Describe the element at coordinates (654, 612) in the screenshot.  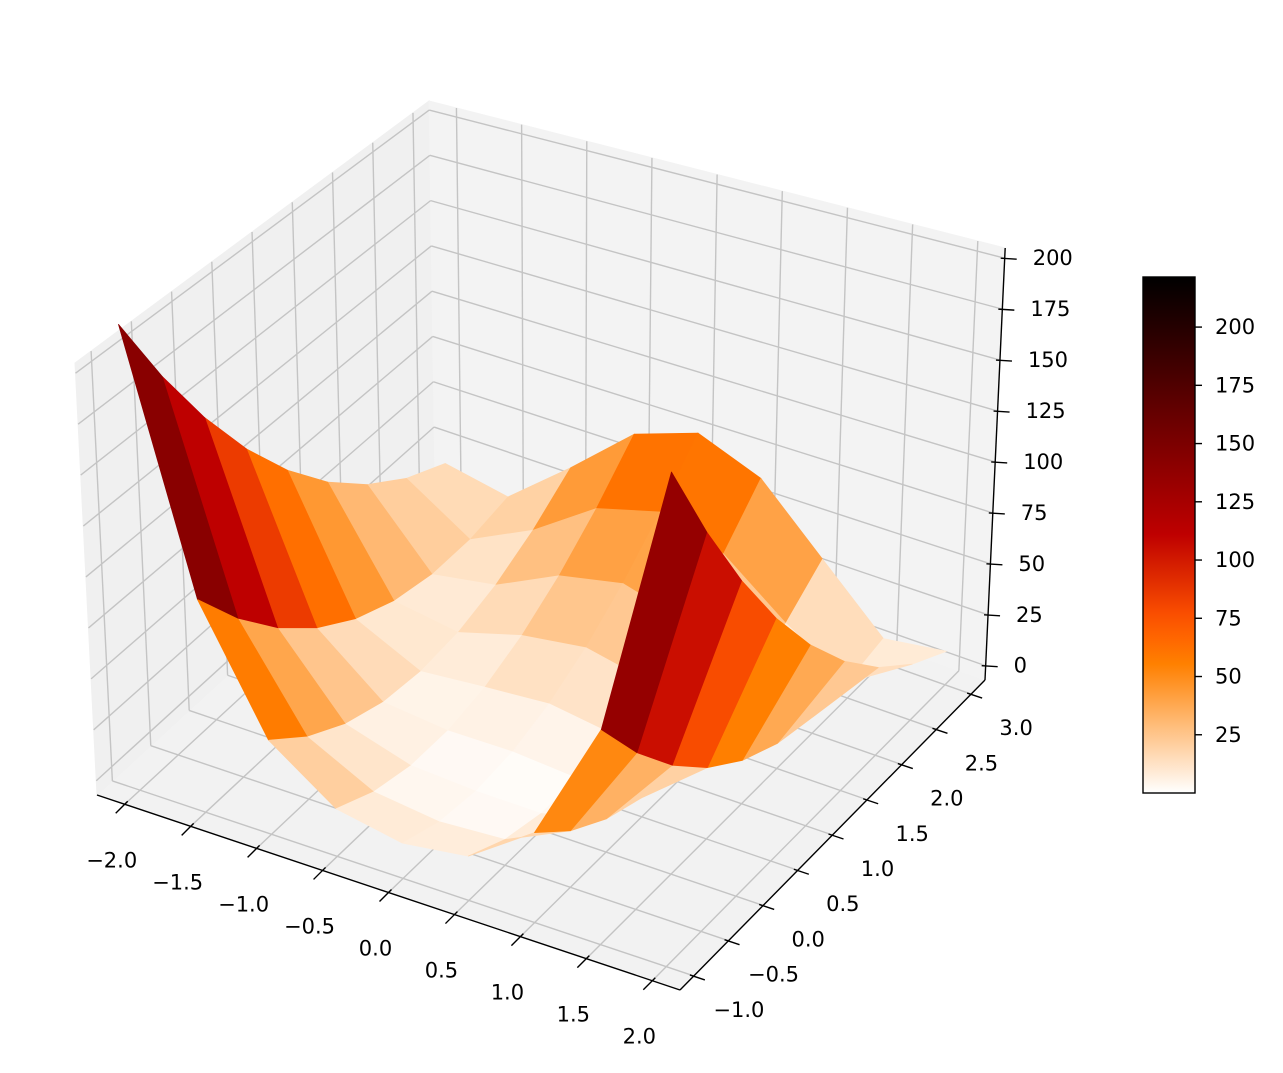
I see `surface-facet` at that location.